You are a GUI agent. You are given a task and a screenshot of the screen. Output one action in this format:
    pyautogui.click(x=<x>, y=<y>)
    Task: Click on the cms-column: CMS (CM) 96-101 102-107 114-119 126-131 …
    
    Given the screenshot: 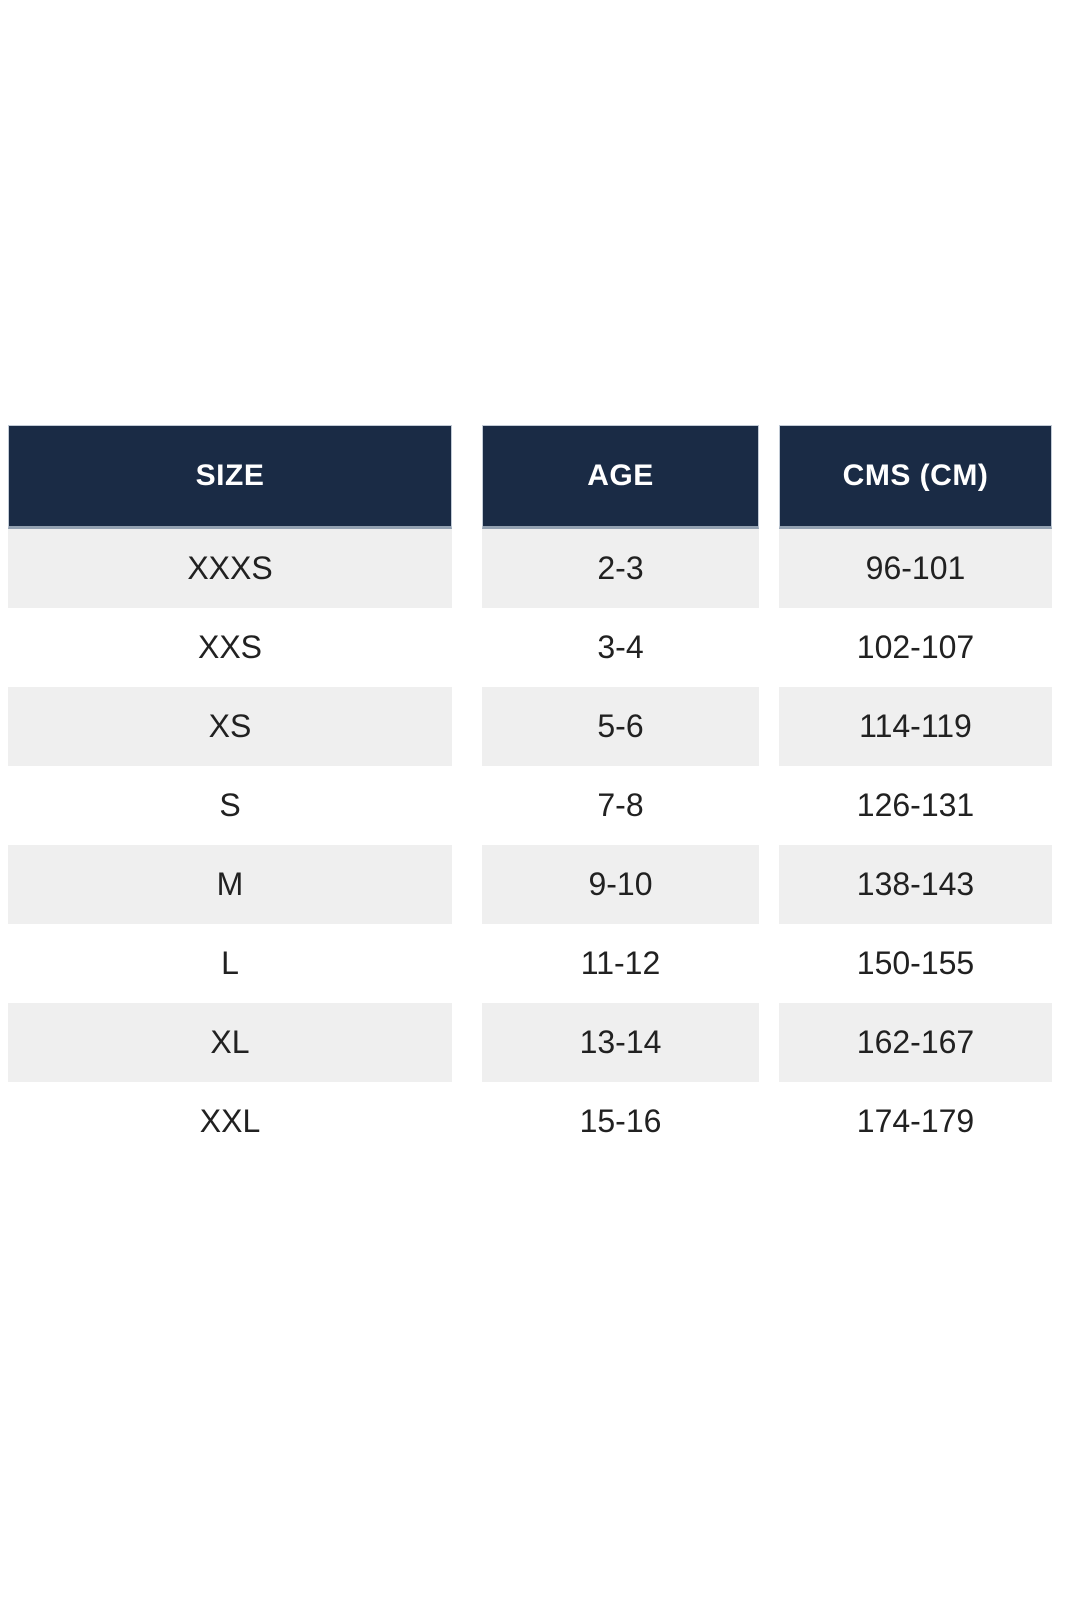 What is the action you would take?
    pyautogui.click(x=915, y=793)
    